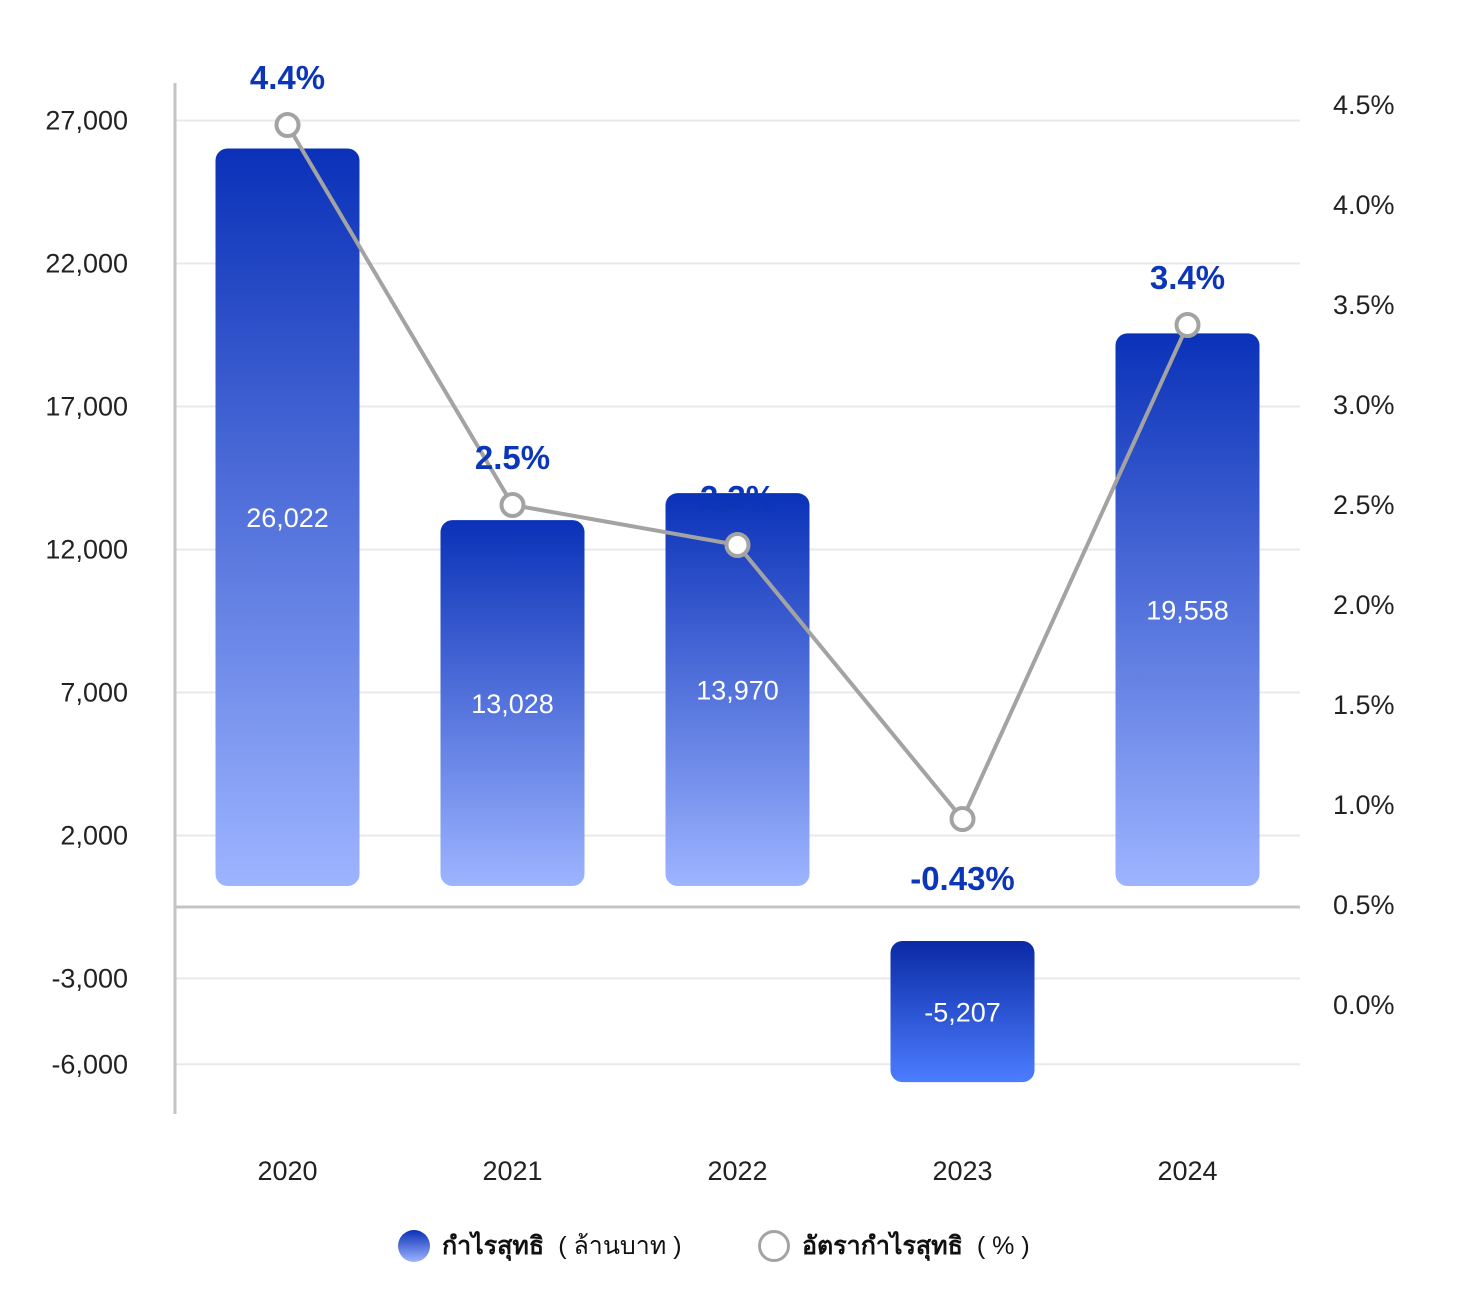 The image size is (1473, 1295). What do you see at coordinates (737, 497) in the screenshot?
I see `margin-value-label: 2.3%` at bounding box center [737, 497].